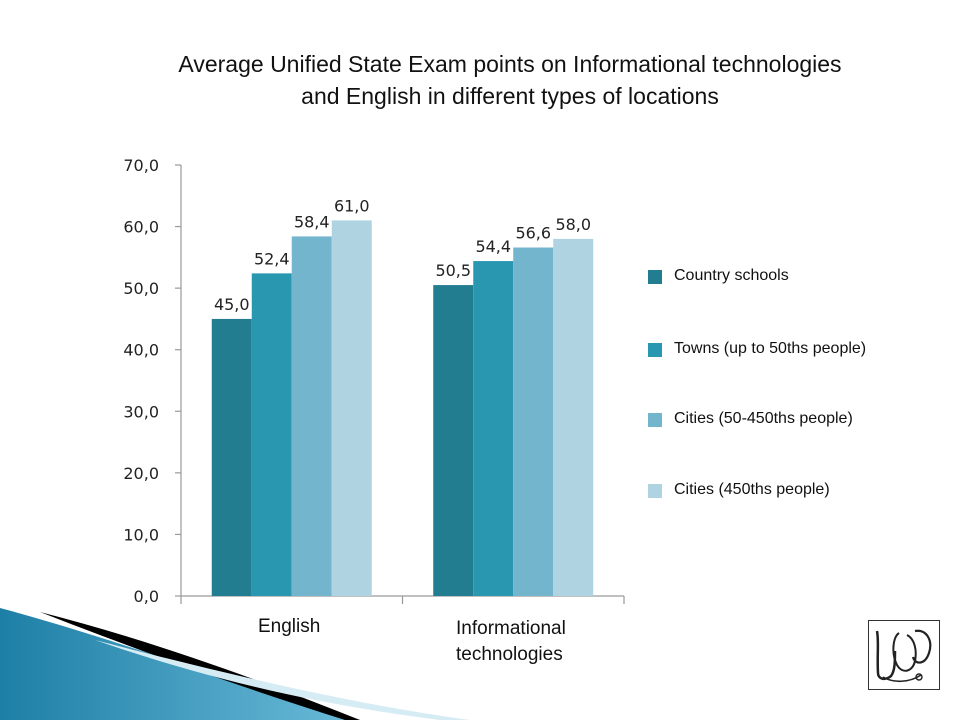  I want to click on y-tick-label: 40,0, so click(141, 350).